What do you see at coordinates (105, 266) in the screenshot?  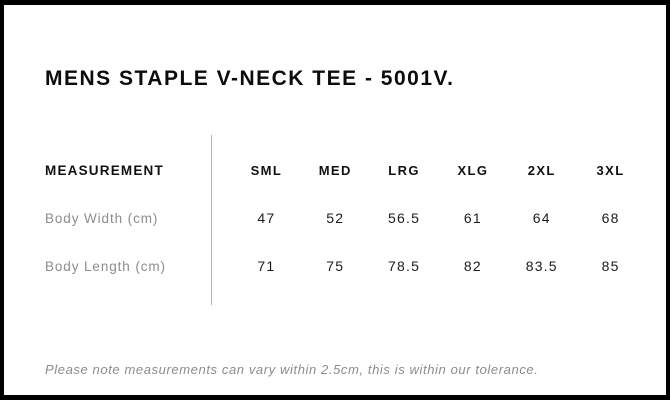 I see `row-label-body-length: Body Length (cm)` at bounding box center [105, 266].